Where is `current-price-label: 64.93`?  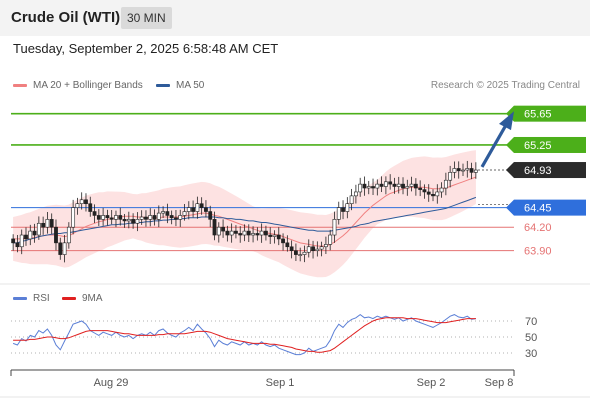
current-price-label: 64.93 is located at coordinates (538, 171).